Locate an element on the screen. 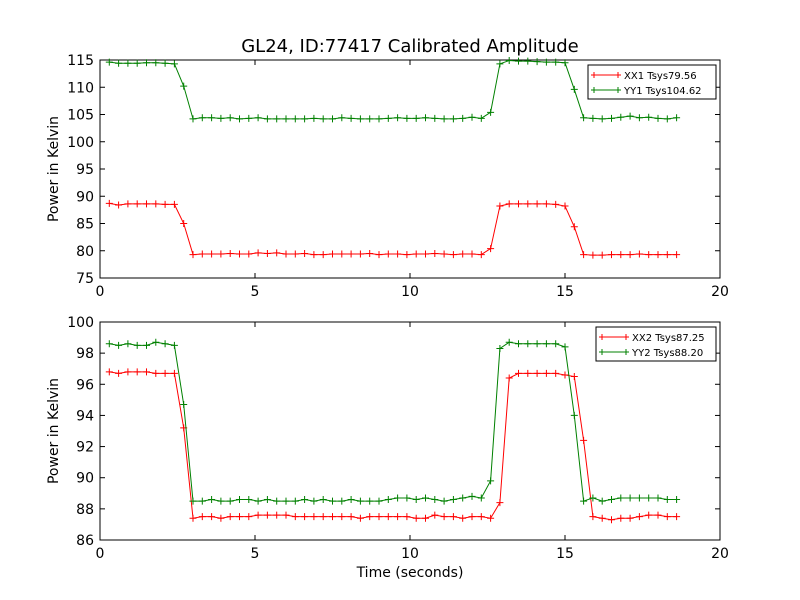 This screenshot has width=800, height=600. y-axis-label: Power in Kelvin is located at coordinates (54, 169).